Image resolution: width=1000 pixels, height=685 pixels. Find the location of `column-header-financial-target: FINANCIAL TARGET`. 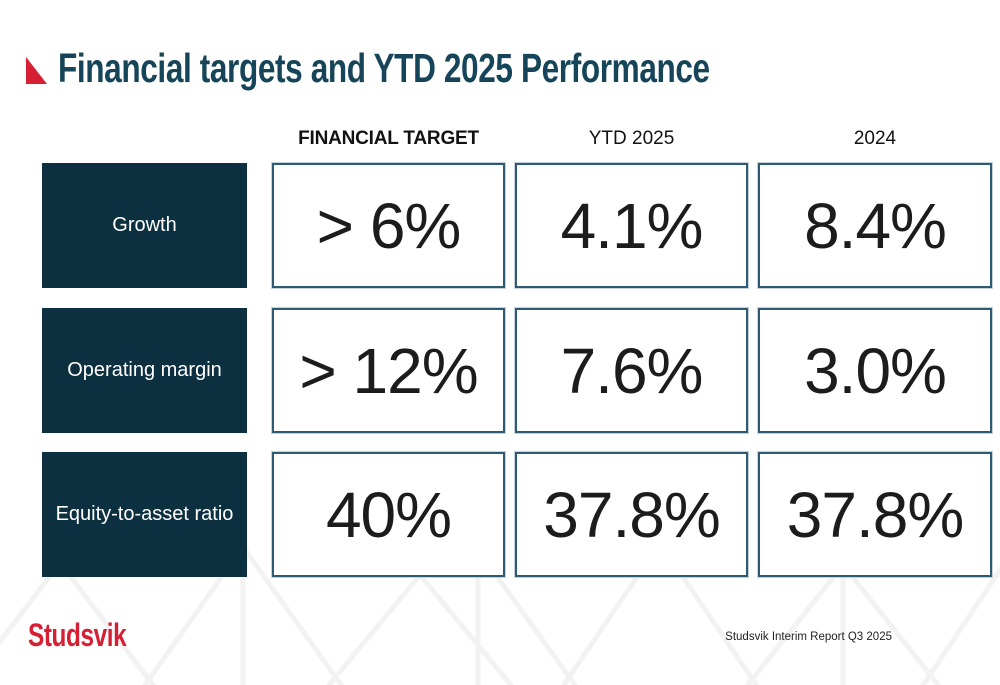

column-header-financial-target: FINANCIAL TARGET is located at coordinates (388, 138).